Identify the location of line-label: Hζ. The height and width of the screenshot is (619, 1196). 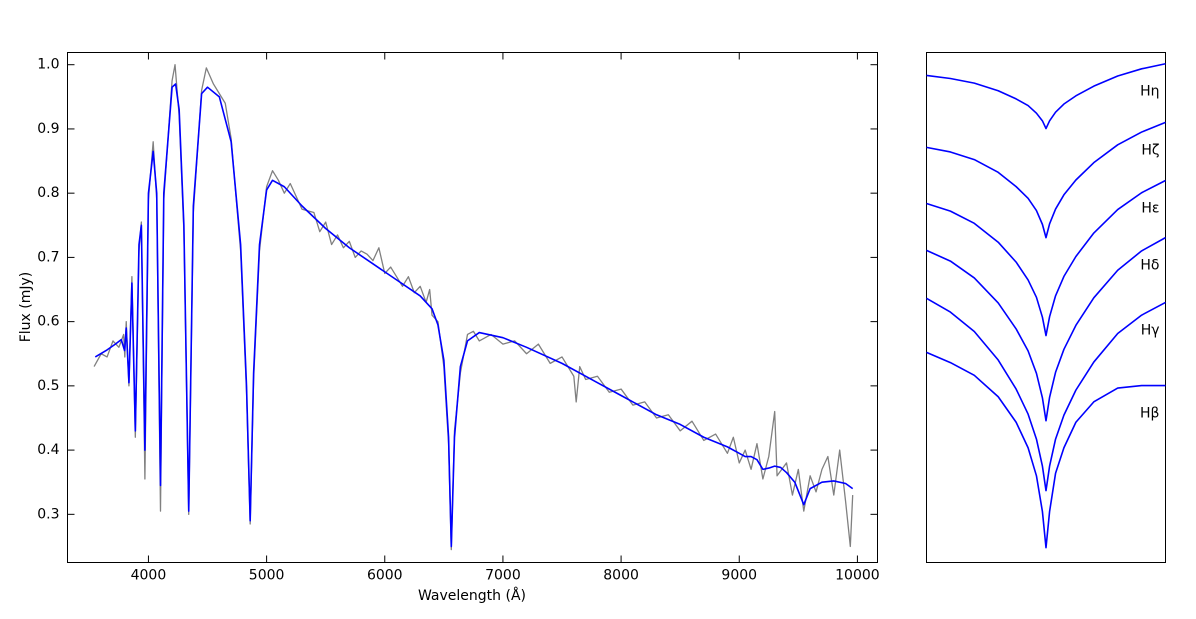
(1150, 150).